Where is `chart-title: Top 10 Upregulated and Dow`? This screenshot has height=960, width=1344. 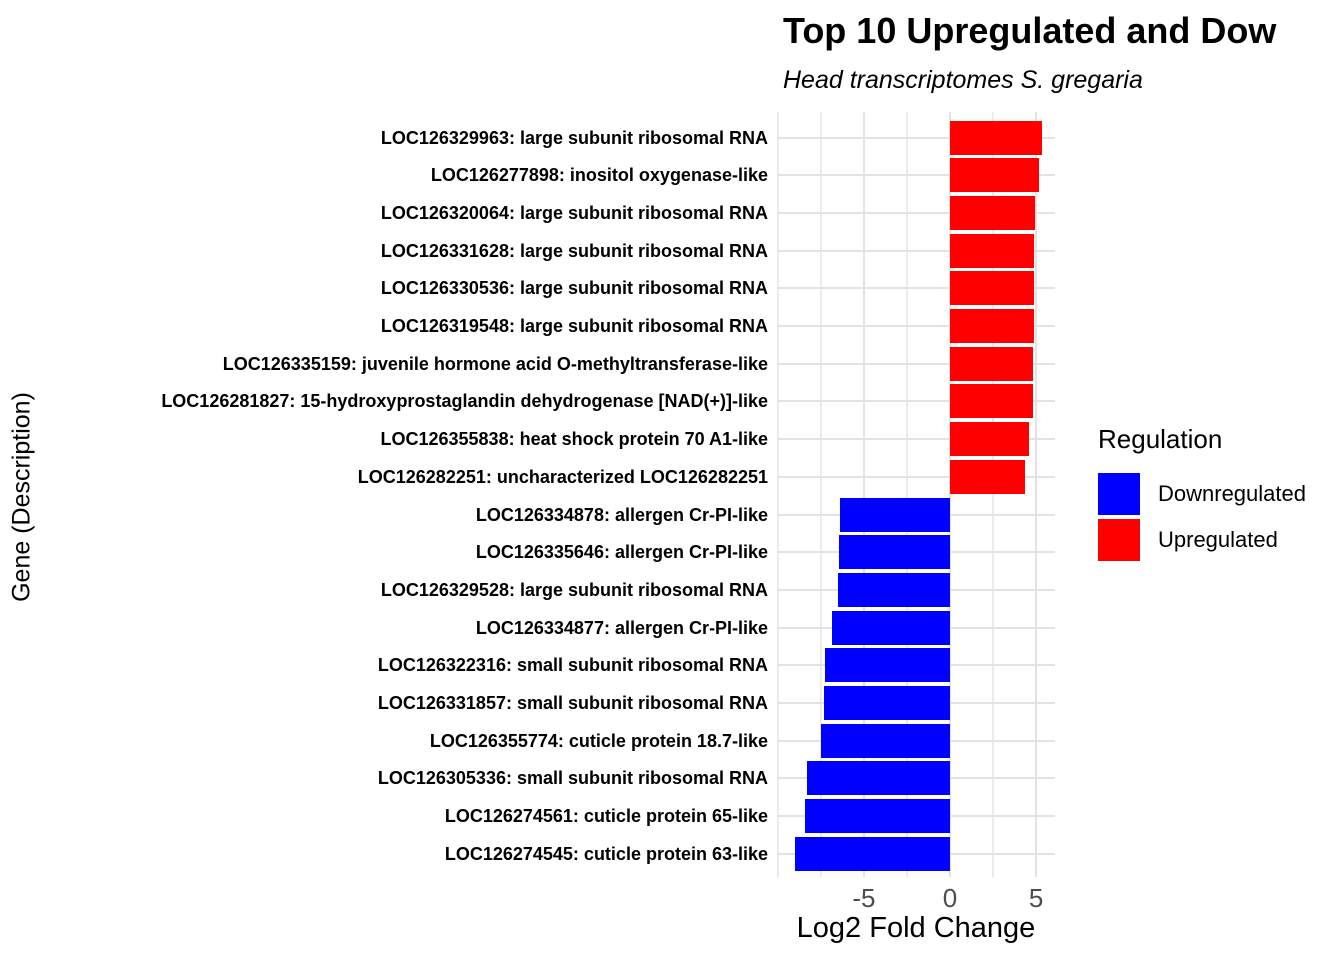 chart-title: Top 10 Upregulated and Dow is located at coordinates (1030, 30).